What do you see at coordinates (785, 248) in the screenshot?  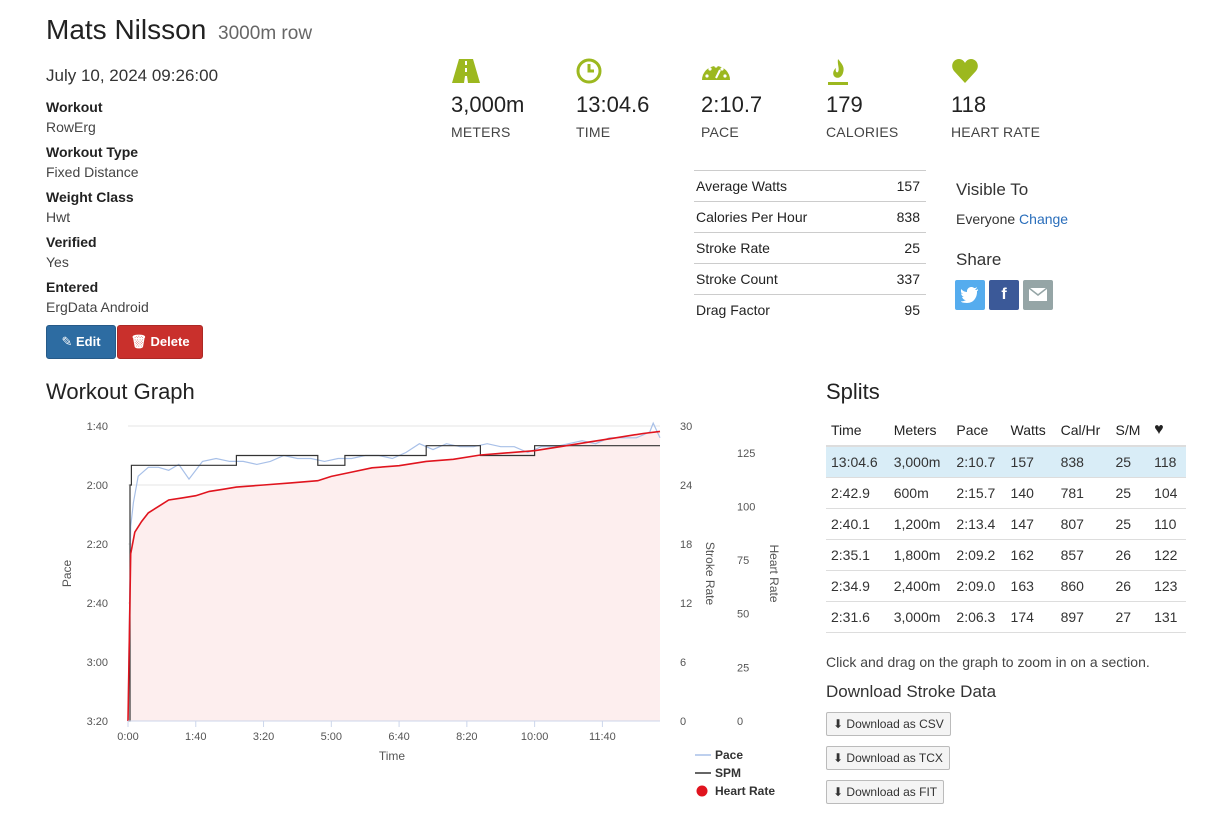 I see `detail-label: Stroke Rate` at bounding box center [785, 248].